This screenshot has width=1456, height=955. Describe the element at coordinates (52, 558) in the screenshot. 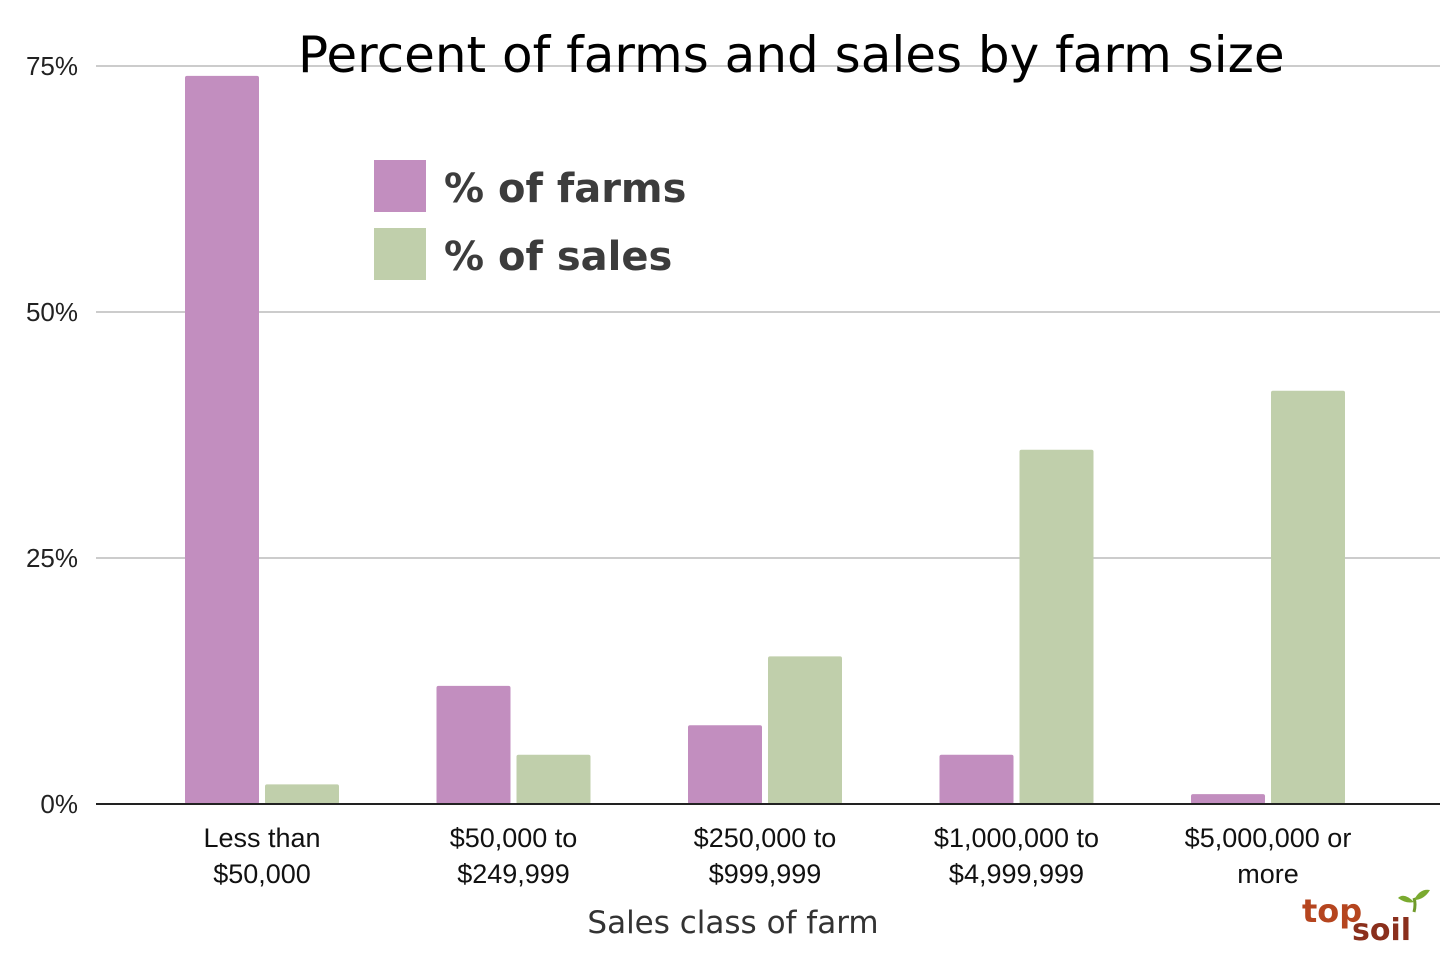

I see `y-tick-label: 25%` at that location.